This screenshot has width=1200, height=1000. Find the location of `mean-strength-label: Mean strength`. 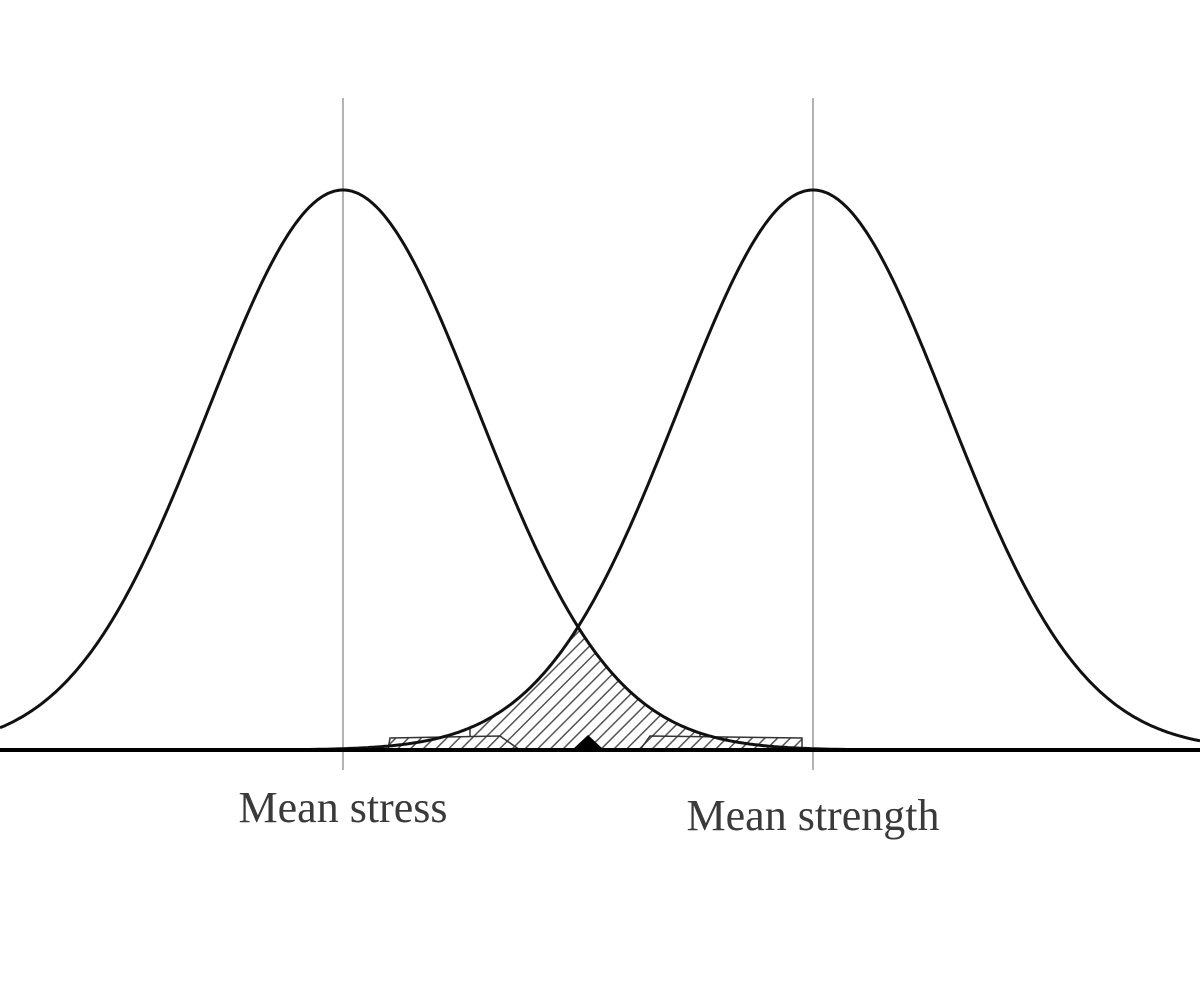

mean-strength-label: Mean strength is located at coordinates (813, 815).